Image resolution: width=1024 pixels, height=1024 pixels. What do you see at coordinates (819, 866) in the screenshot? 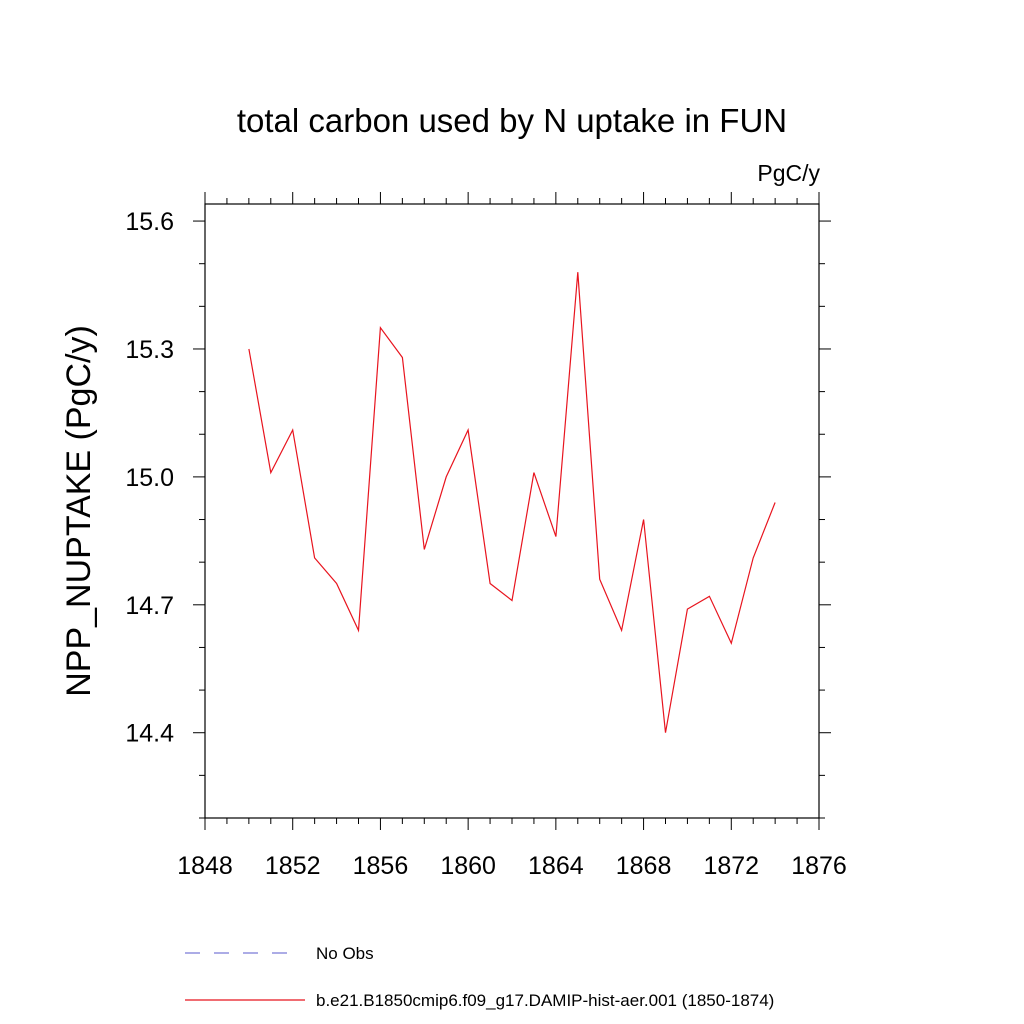
I see `x-tick-label: 1876` at bounding box center [819, 866].